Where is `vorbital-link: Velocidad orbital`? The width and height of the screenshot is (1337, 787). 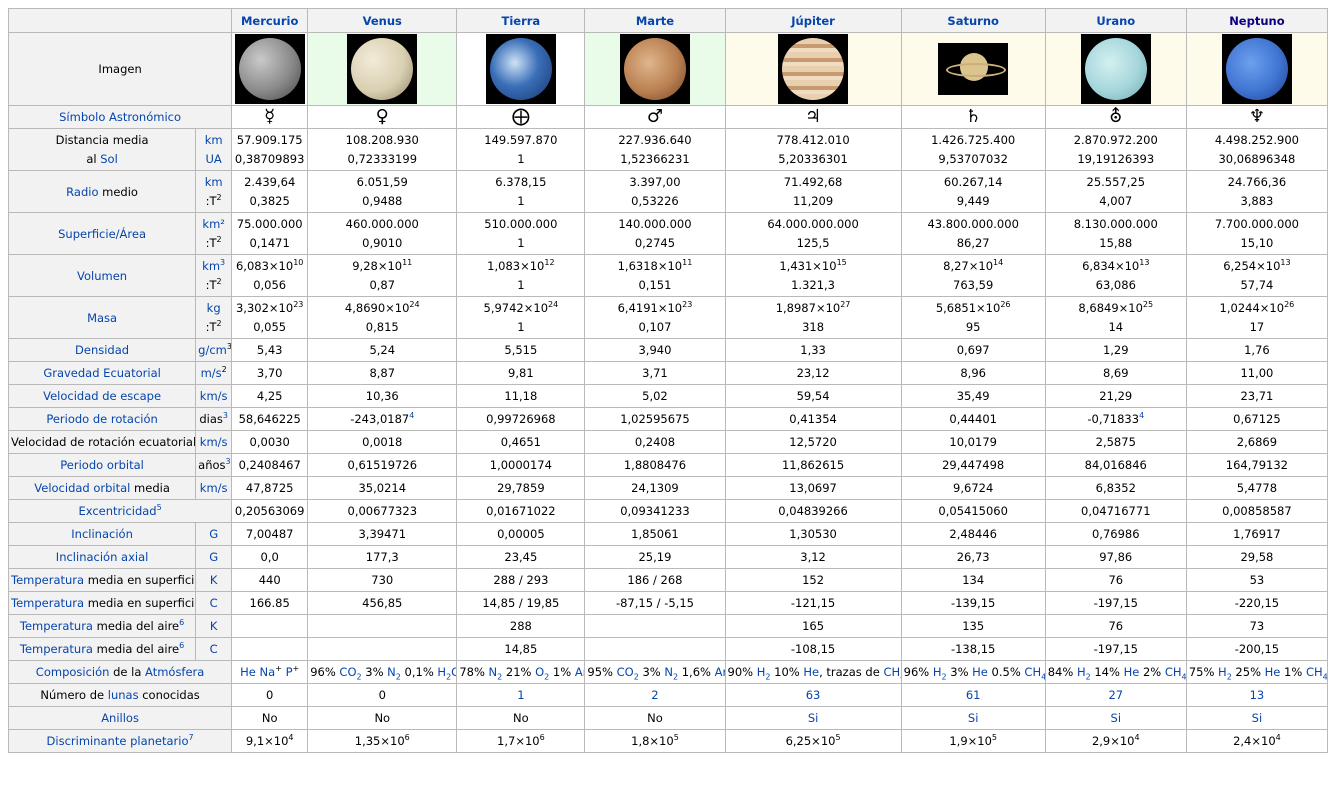
vorbital-link: Velocidad orbital is located at coordinates (82, 488).